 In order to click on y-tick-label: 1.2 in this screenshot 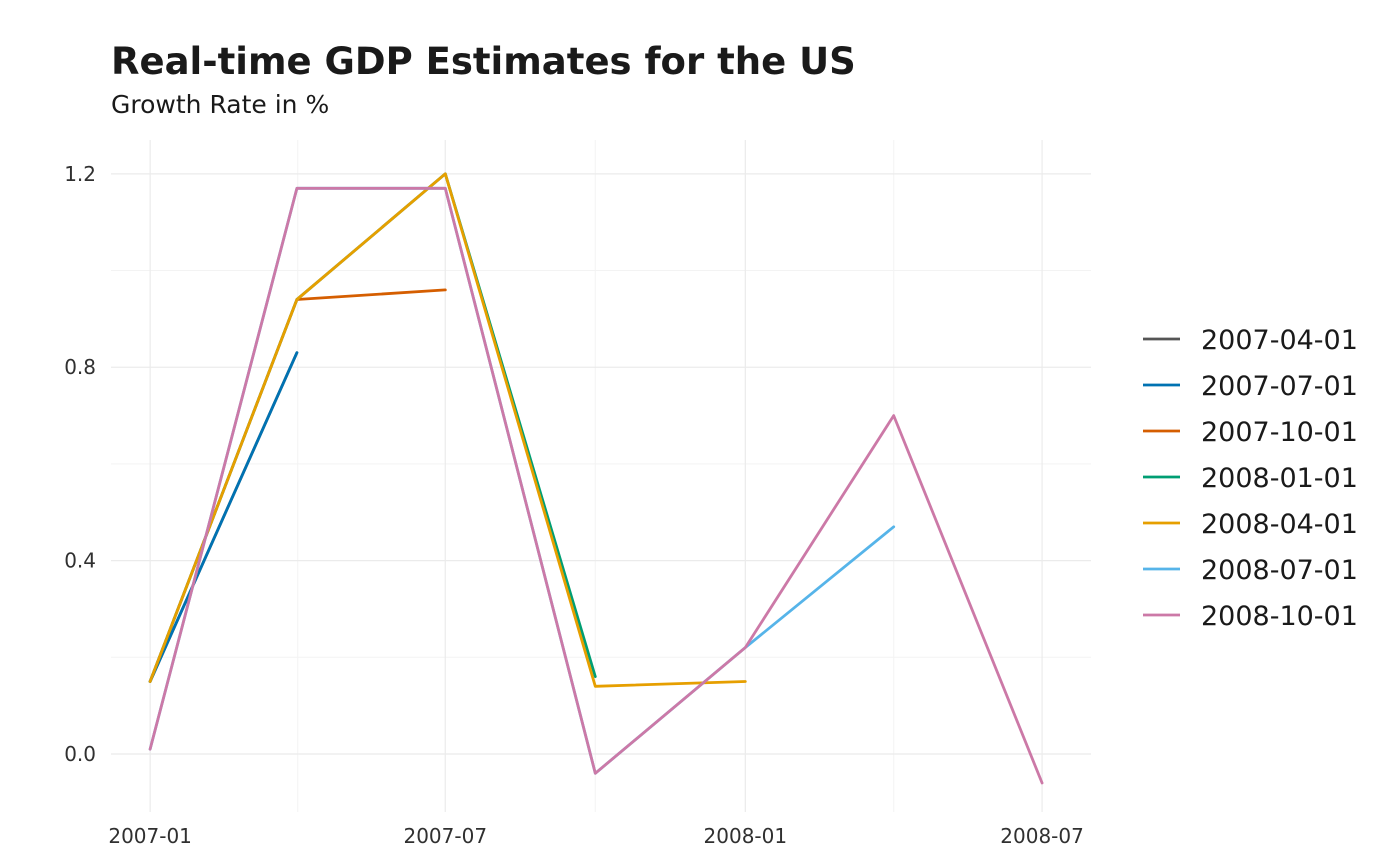, I will do `click(80, 174)`.